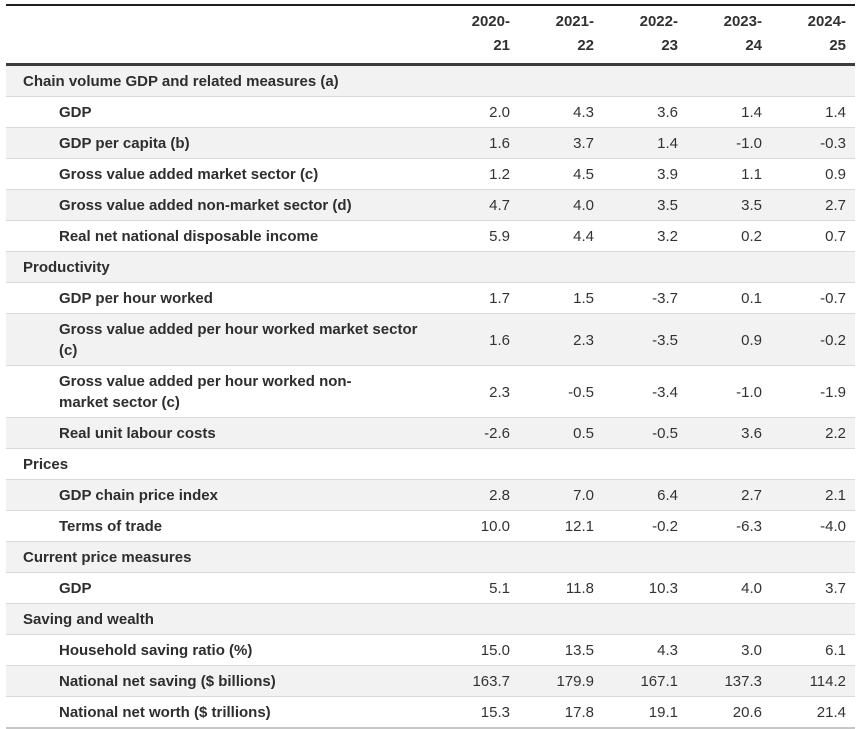 This screenshot has width=861, height=729. I want to click on cell-value: -1.9, so click(813, 391).